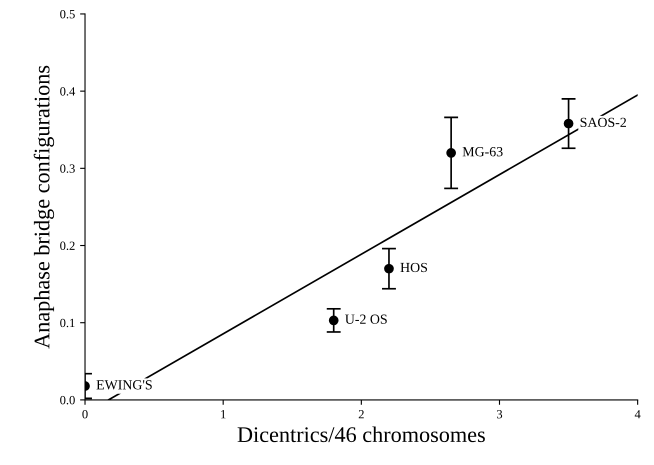 This screenshot has width=654, height=465. I want to click on y-axis-title: Anaphase bridge configurations, so click(44, 207).